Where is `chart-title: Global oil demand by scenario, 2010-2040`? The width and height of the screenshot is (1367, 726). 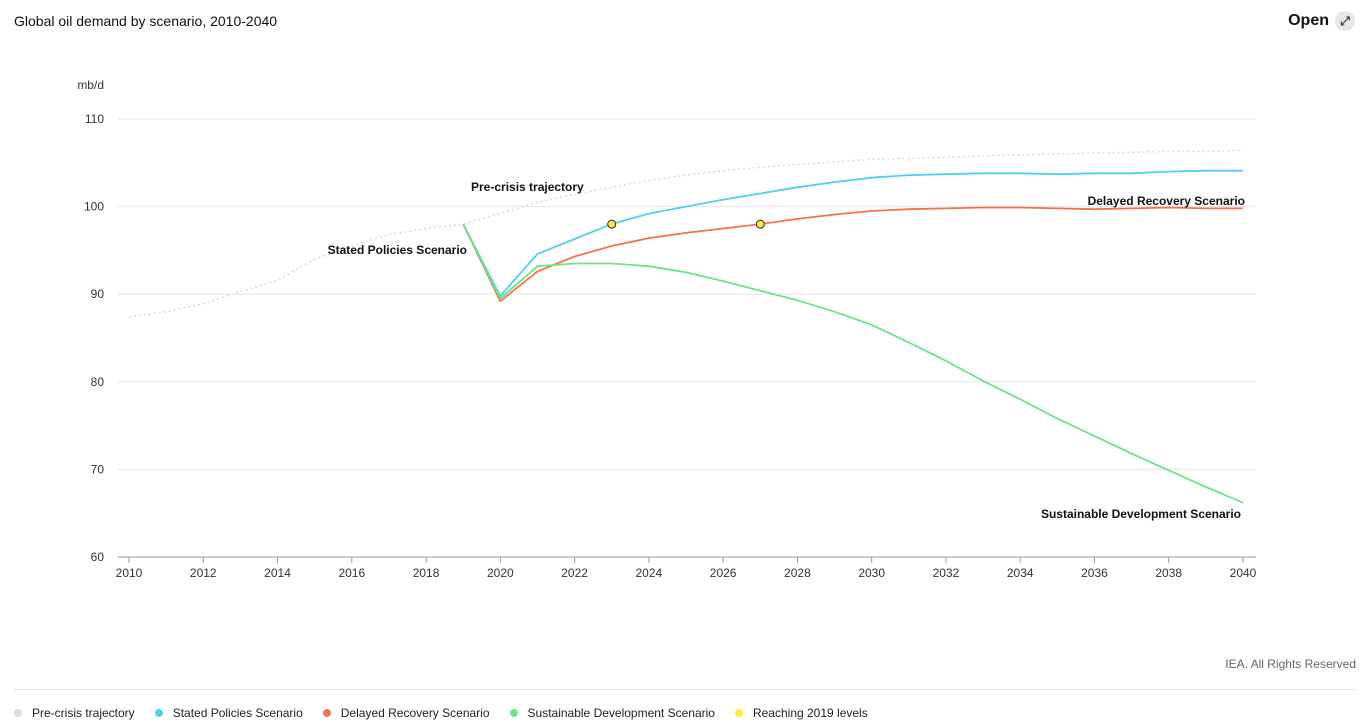
chart-title: Global oil demand by scenario, 2010-2040 is located at coordinates (146, 21).